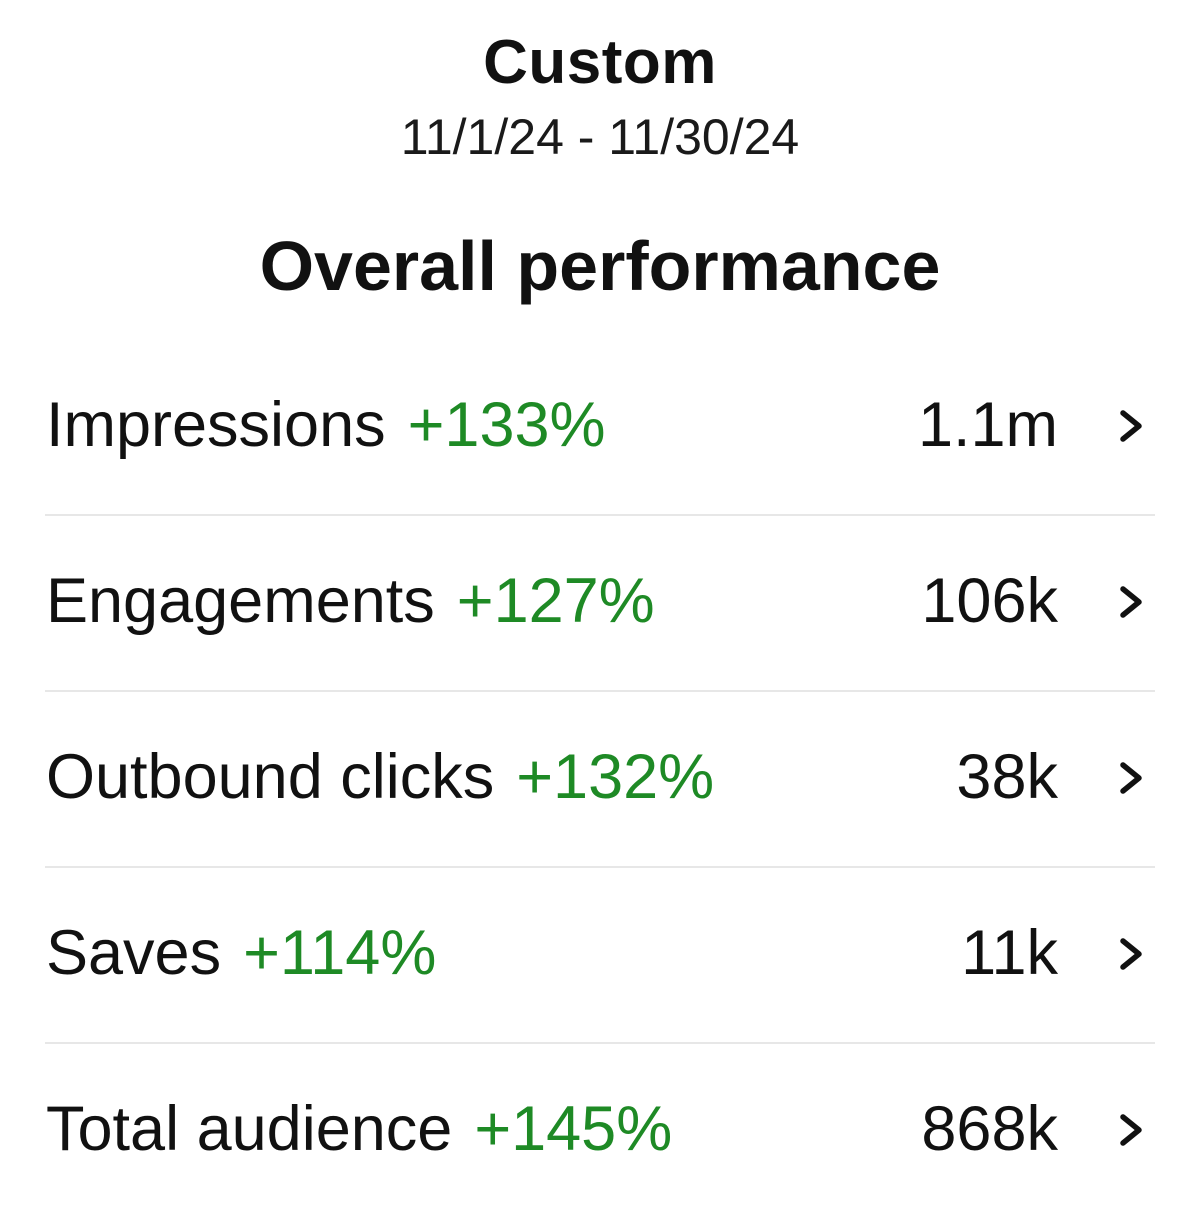 The height and width of the screenshot is (1220, 1200). What do you see at coordinates (134, 953) in the screenshot?
I see `metric-label: Saves` at bounding box center [134, 953].